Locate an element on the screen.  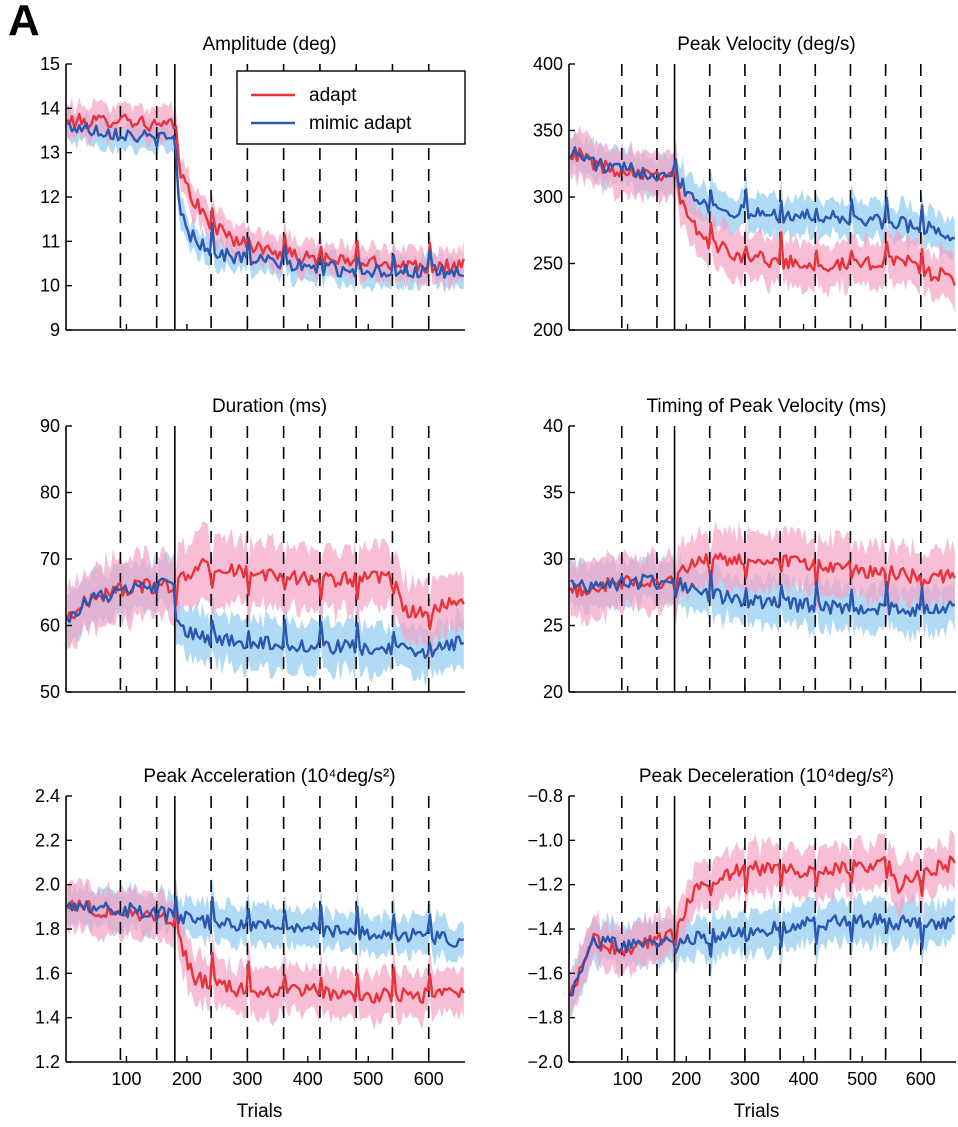
y-tick-label: 70 is located at coordinates (50, 559).